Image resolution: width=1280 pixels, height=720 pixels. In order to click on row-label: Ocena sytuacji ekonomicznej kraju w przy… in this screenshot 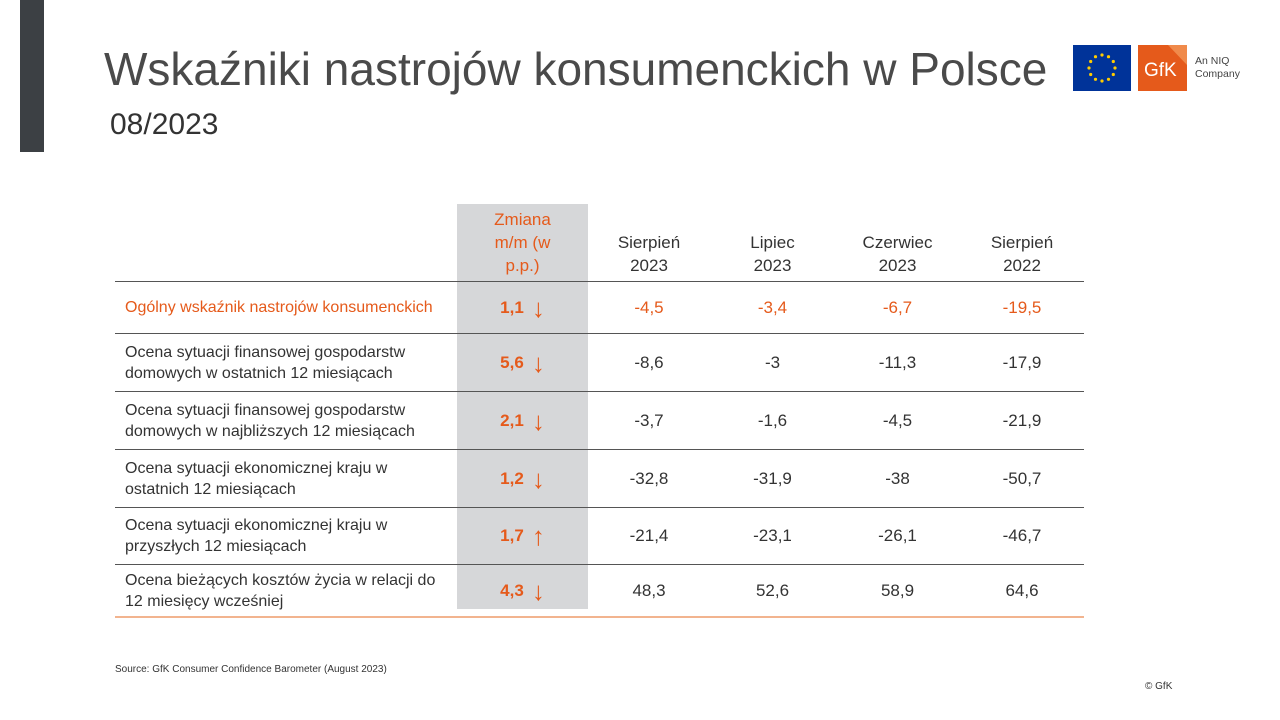, I will do `click(256, 536)`.